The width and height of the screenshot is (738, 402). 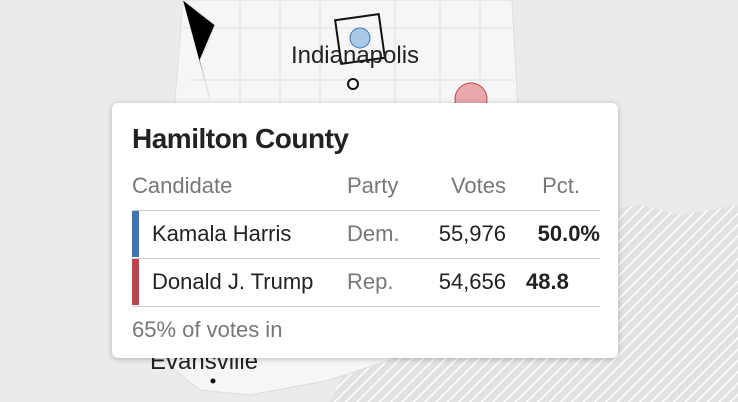 I want to click on column-header: Candidate, so click(x=182, y=185).